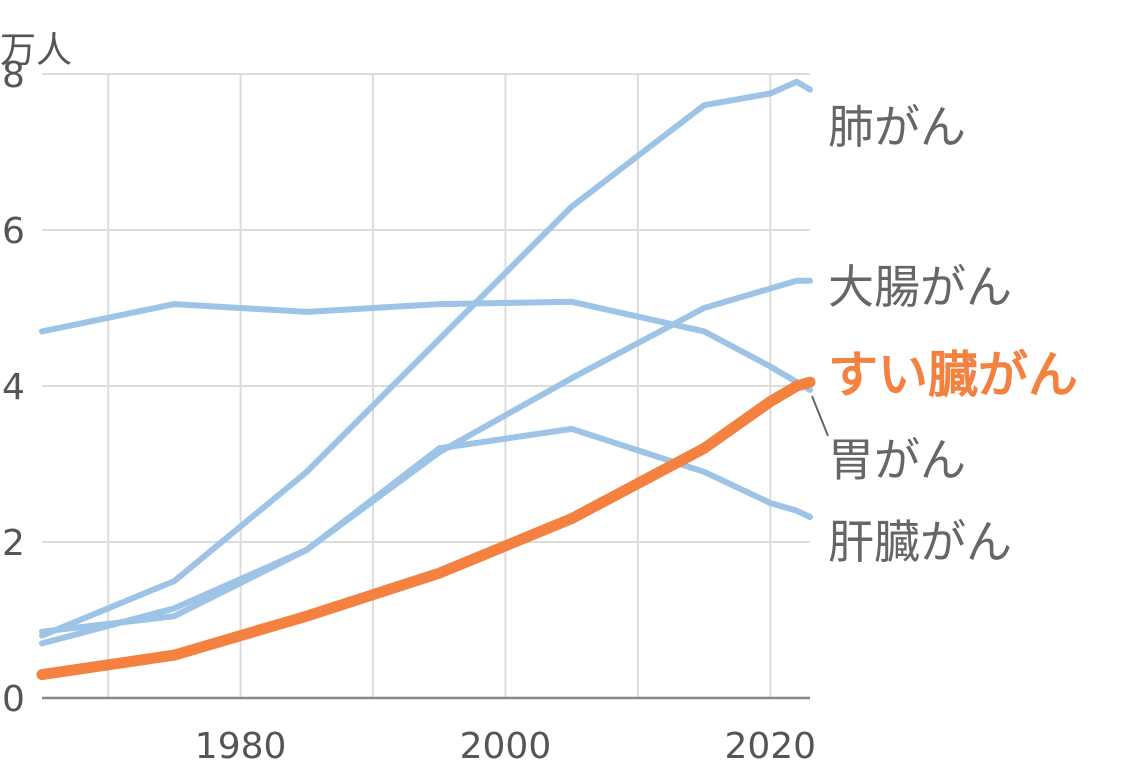 The width and height of the screenshot is (1128, 781). I want to click on series-label-肺がん: 肺がん, so click(897, 127).